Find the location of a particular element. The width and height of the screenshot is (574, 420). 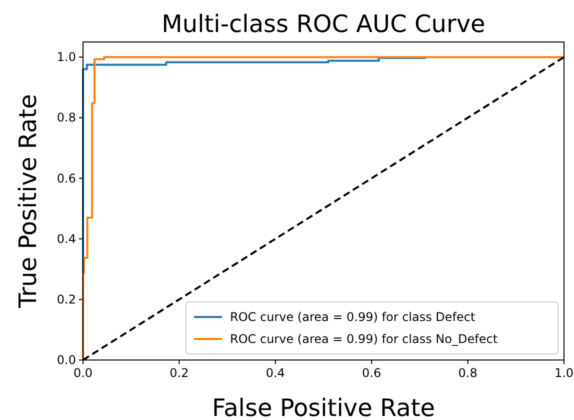

x-tick-label: 0.6 is located at coordinates (372, 373).